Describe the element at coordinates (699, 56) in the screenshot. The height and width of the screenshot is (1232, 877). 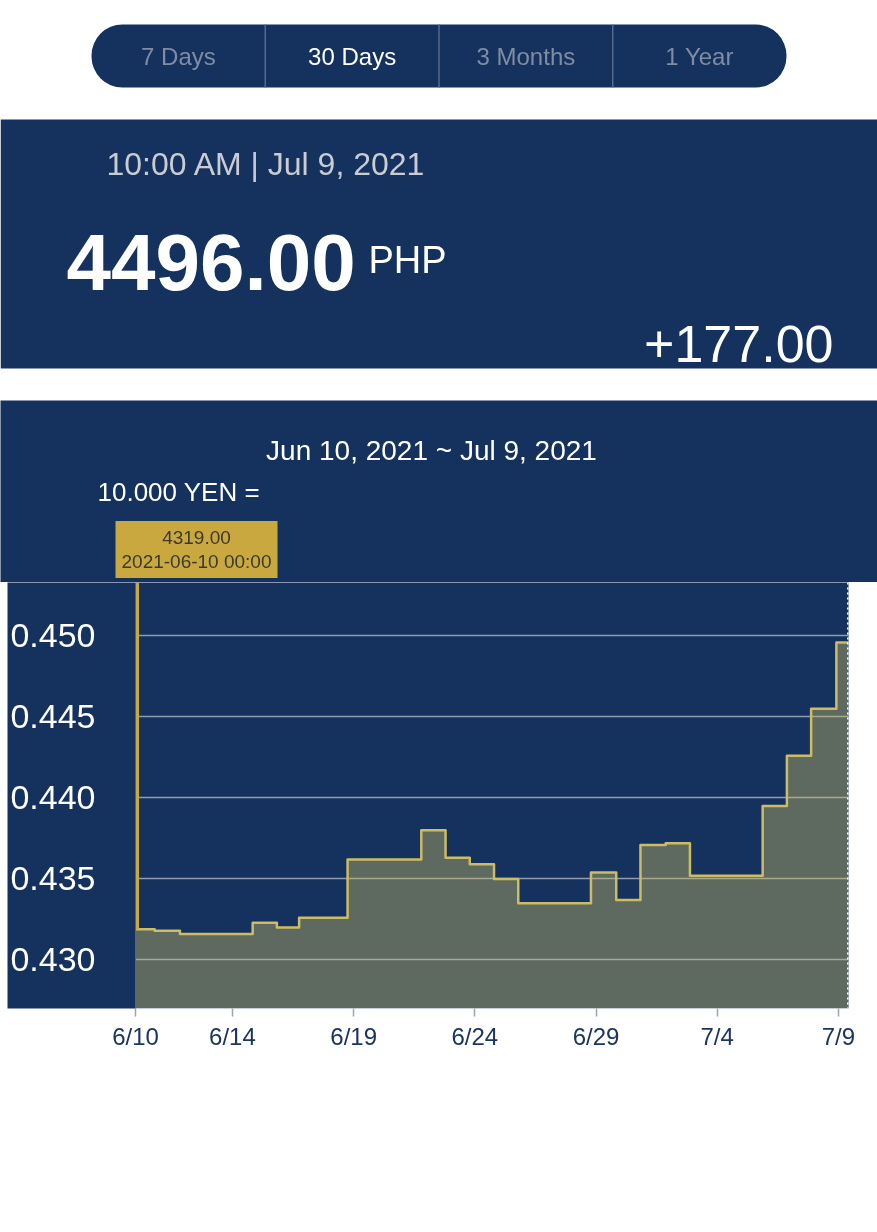
I see `text: 1 Year` at that location.